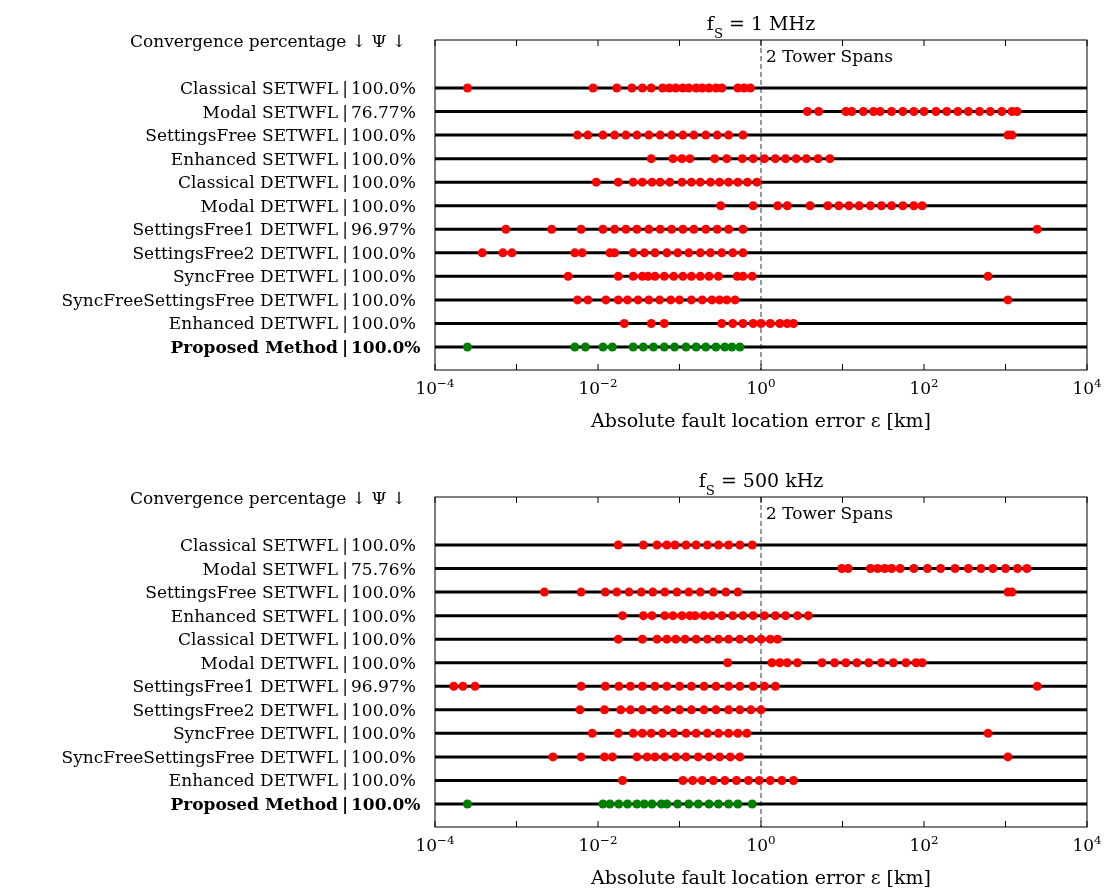  Describe the element at coordinates (309, 568) in the screenshot. I see `y-tick-label: Modal SETWFL | 75.76%` at that location.